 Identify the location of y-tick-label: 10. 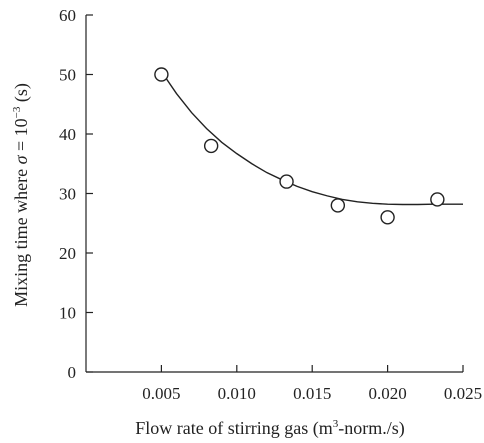
(67, 313).